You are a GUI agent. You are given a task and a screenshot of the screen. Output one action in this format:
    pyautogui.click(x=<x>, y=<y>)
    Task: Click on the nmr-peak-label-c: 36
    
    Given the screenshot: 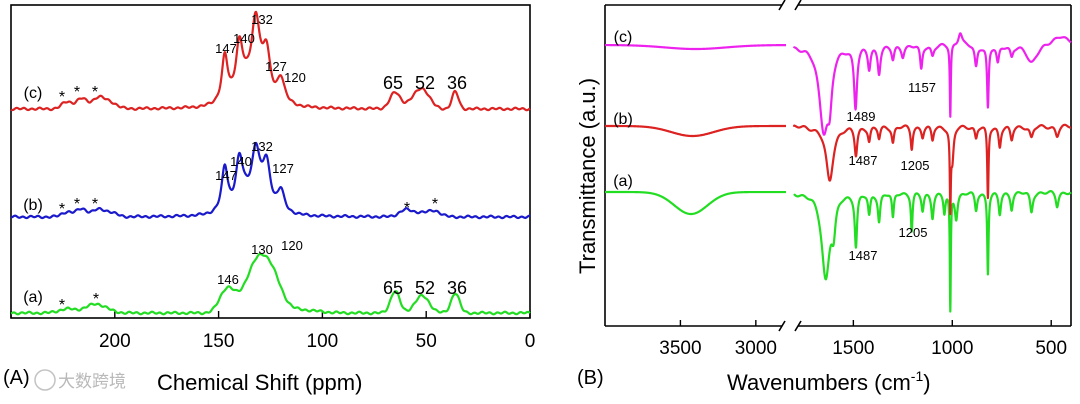 What is the action you would take?
    pyautogui.click(x=457, y=83)
    